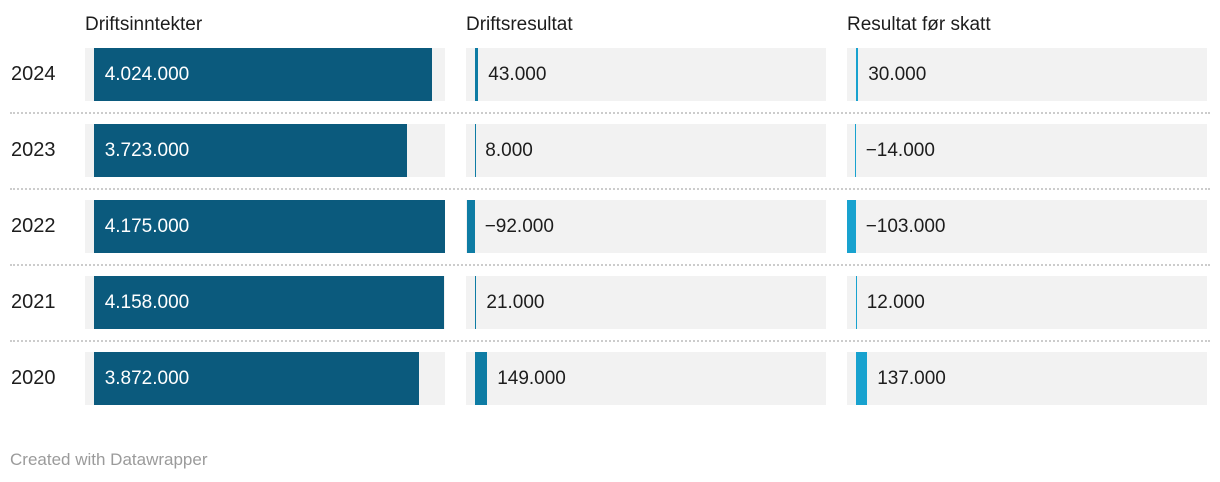  What do you see at coordinates (144, 24) in the screenshot?
I see `column-header-driftsinntekter: Driftsinntekter` at bounding box center [144, 24].